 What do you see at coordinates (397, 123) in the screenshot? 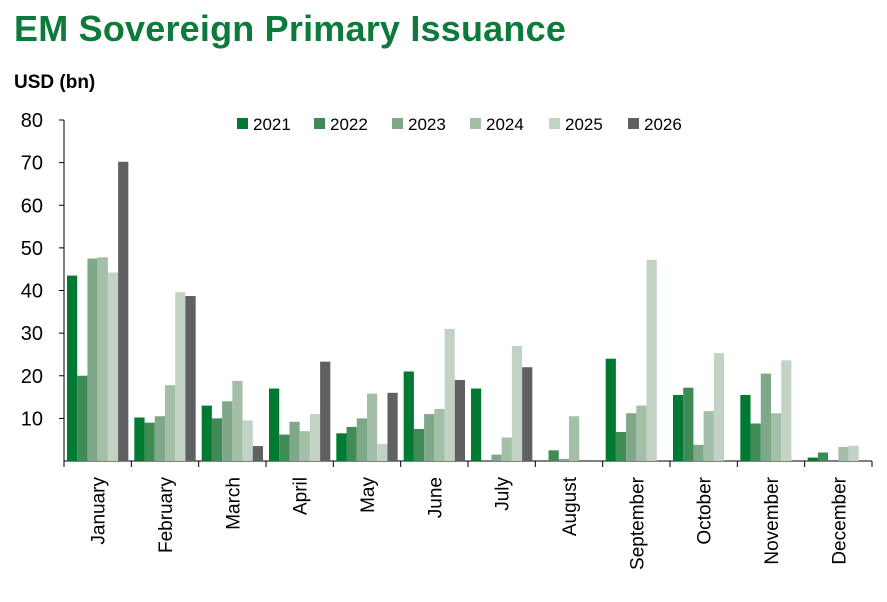
I see `legend-swatch-2023` at bounding box center [397, 123].